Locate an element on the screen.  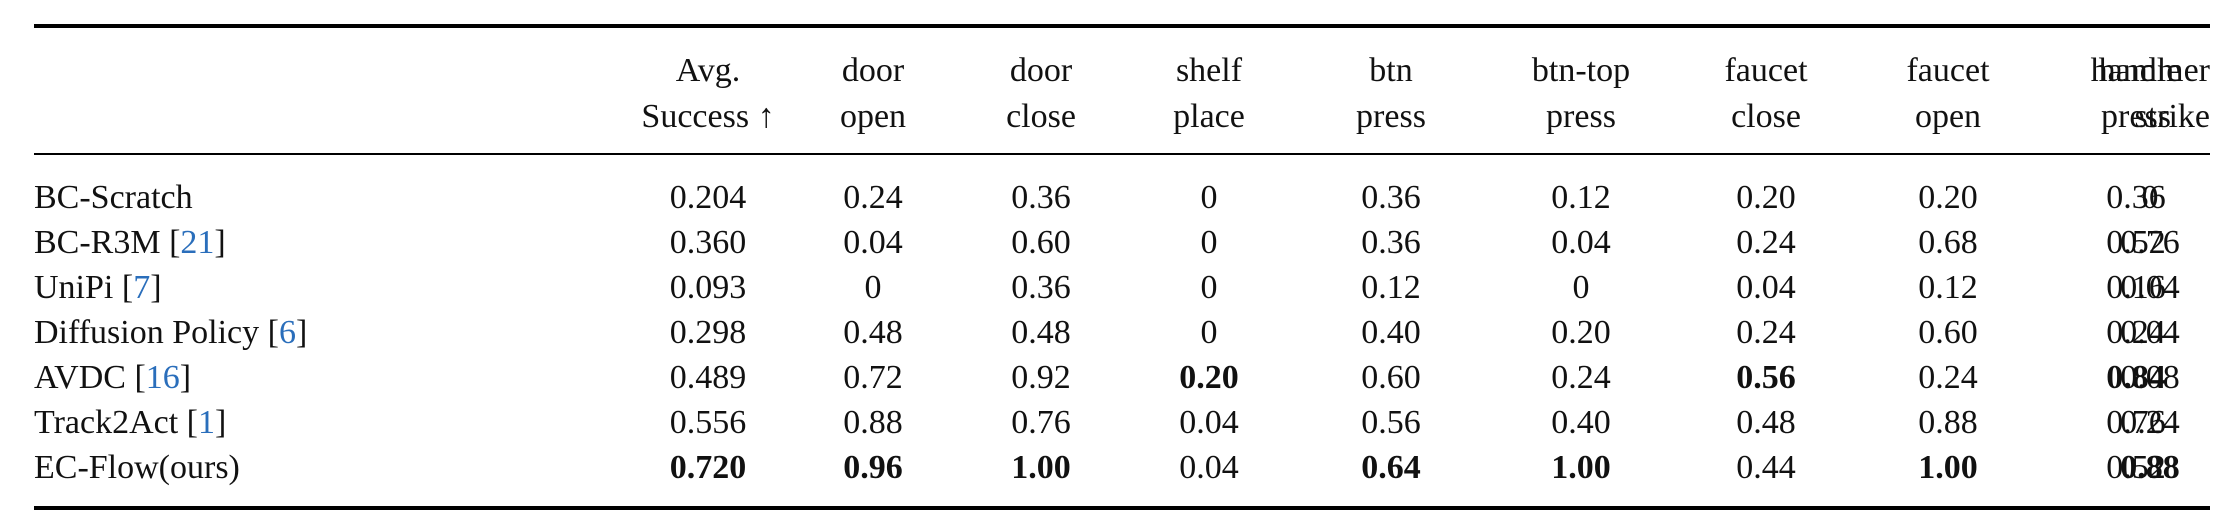
cell: 0.68 is located at coordinates (1948, 242).